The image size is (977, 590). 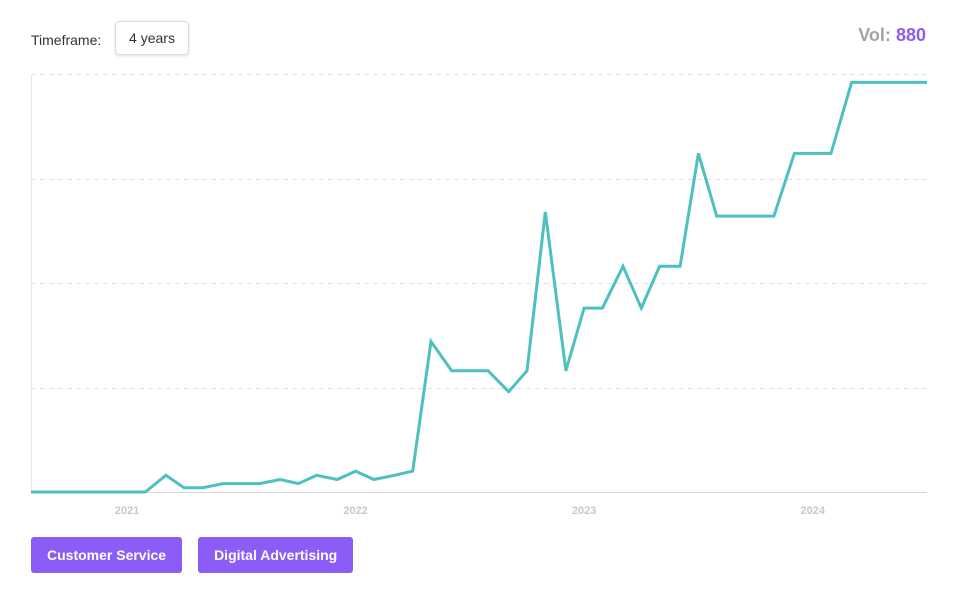 What do you see at coordinates (355, 511) in the screenshot?
I see `x-tick-label: 2022` at bounding box center [355, 511].